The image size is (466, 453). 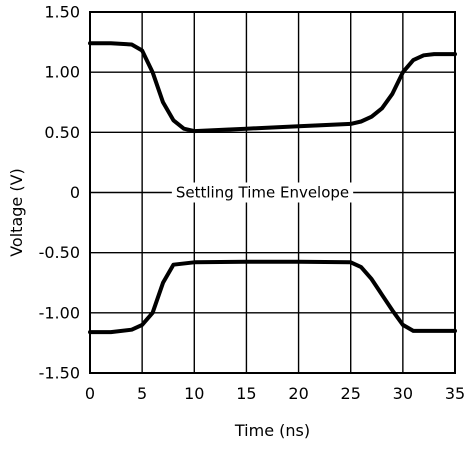 I want to click on y-tick-label: 0, so click(x=75, y=192).